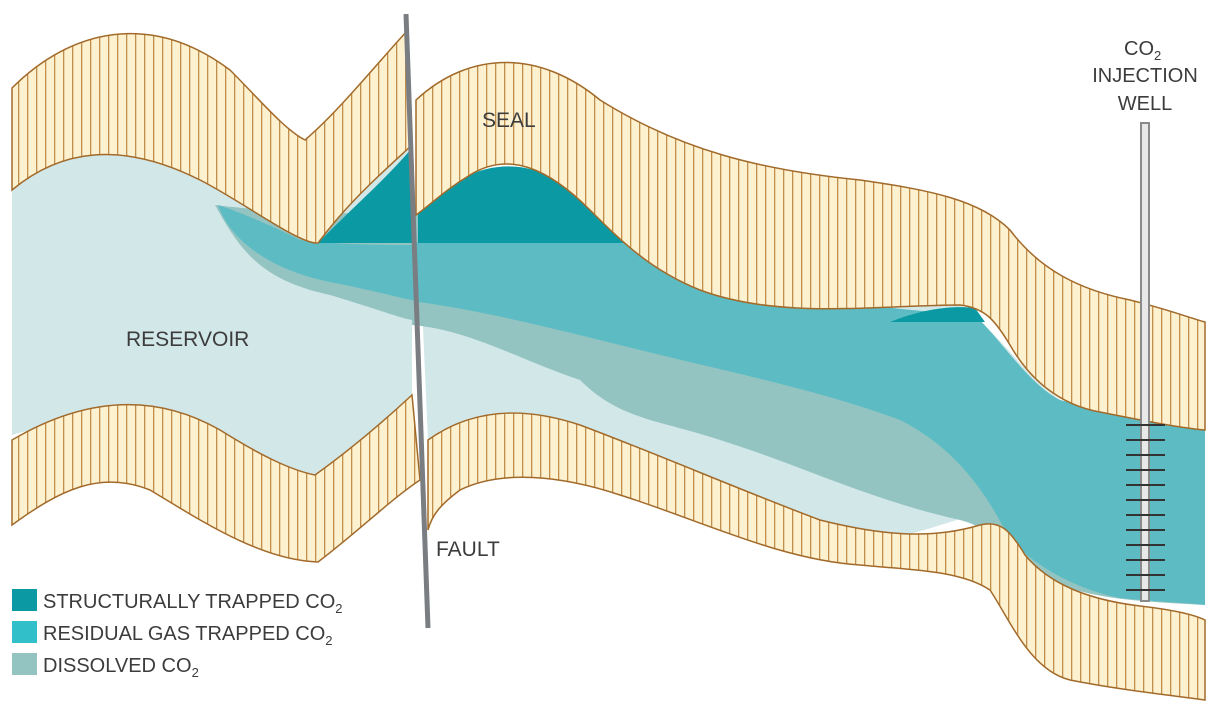 This screenshot has width=1208, height=707. What do you see at coordinates (1145, 104) in the screenshot?
I see `well-label-well: WELL` at bounding box center [1145, 104].